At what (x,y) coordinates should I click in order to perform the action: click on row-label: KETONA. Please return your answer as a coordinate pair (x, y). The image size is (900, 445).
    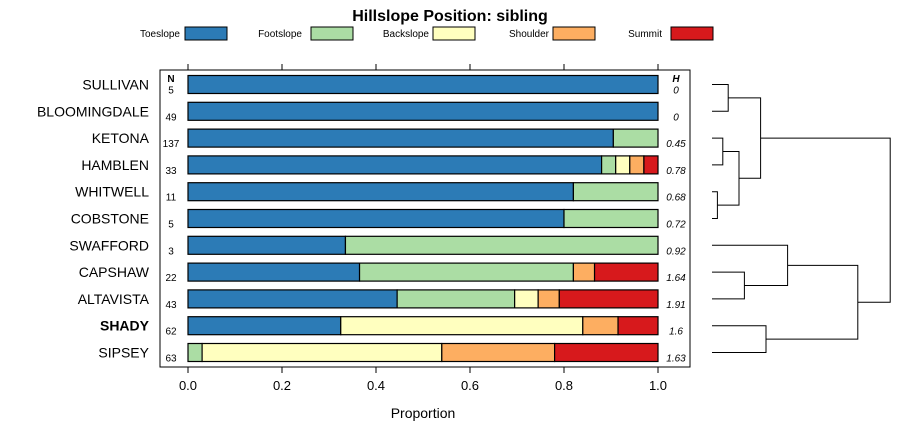
    Looking at the image, I should click on (121, 138).